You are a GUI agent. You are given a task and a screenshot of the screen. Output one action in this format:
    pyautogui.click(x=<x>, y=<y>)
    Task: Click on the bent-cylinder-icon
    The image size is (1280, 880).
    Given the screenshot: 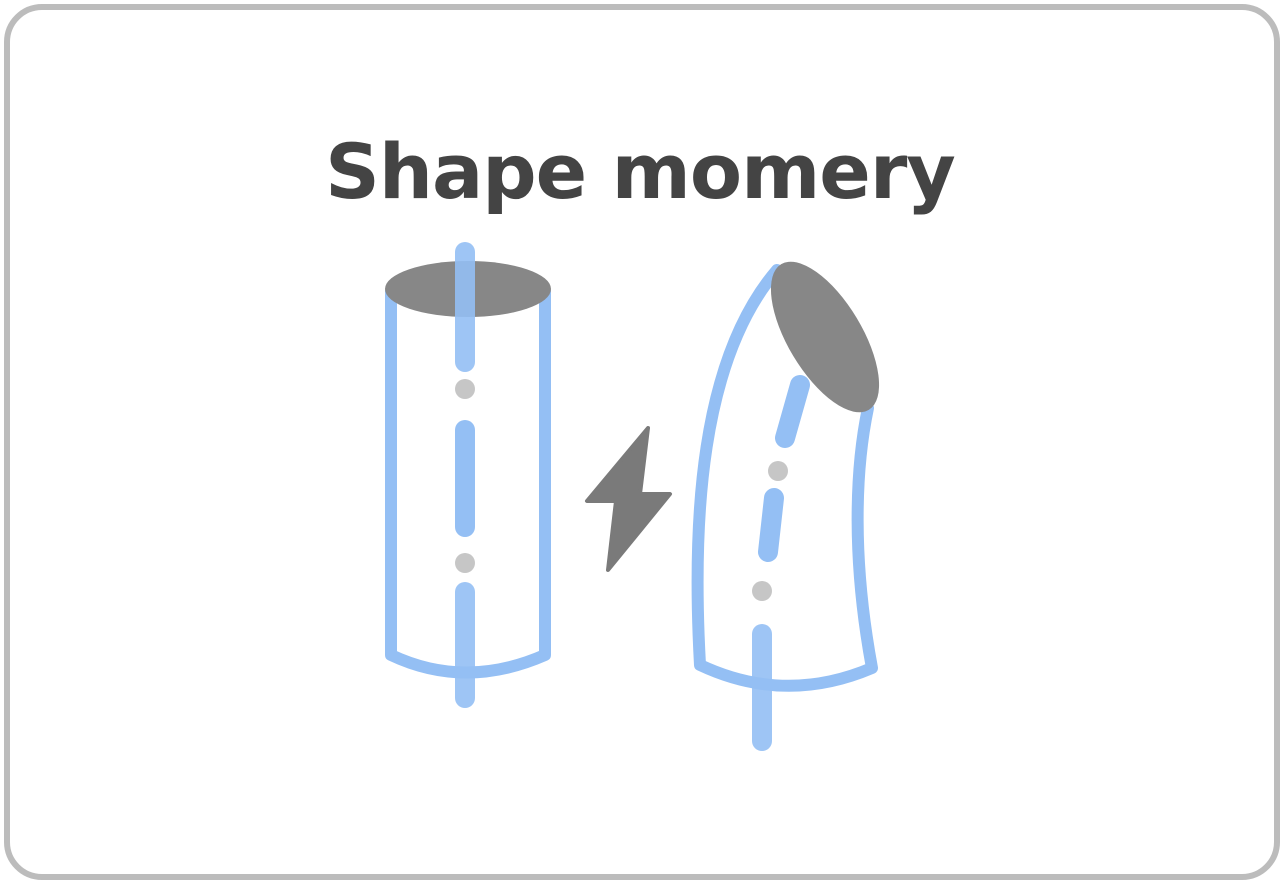 What is the action you would take?
    pyautogui.click(x=785, y=506)
    